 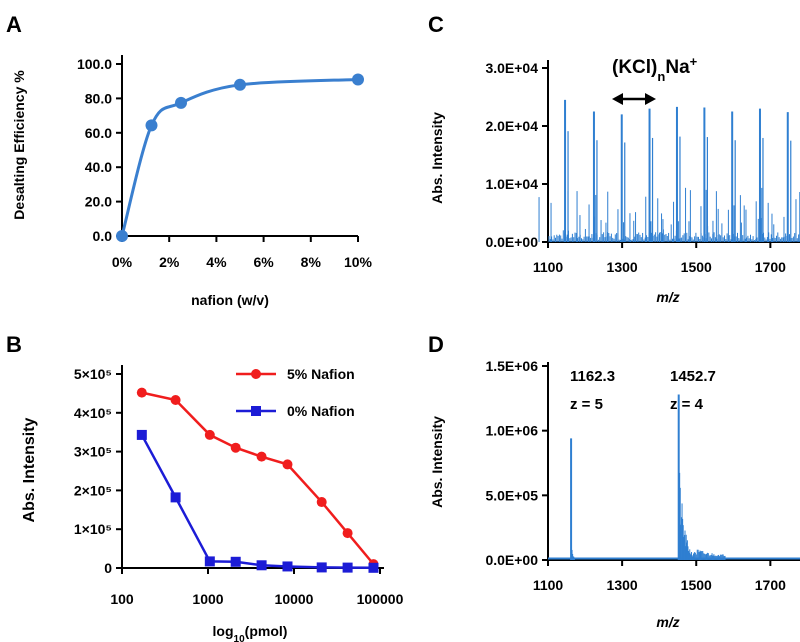 I want to click on y-tick-label: 40.0, so click(x=98, y=167).